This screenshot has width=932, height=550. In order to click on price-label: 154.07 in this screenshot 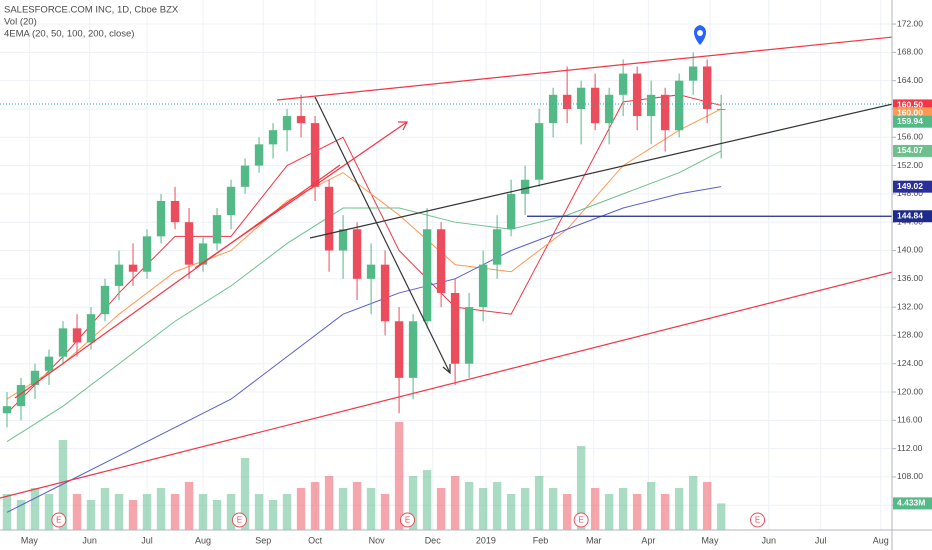, I will do `click(910, 150)`.